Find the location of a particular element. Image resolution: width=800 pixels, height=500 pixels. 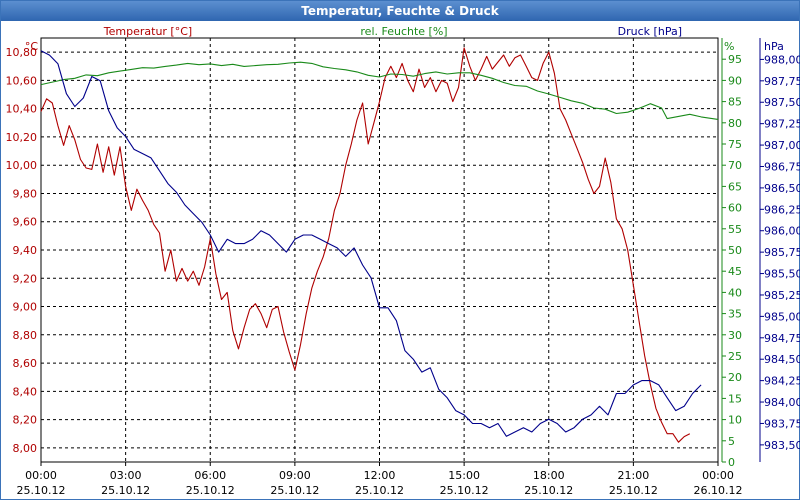

pressure-tick-label: 987,50 is located at coordinates (782, 102).